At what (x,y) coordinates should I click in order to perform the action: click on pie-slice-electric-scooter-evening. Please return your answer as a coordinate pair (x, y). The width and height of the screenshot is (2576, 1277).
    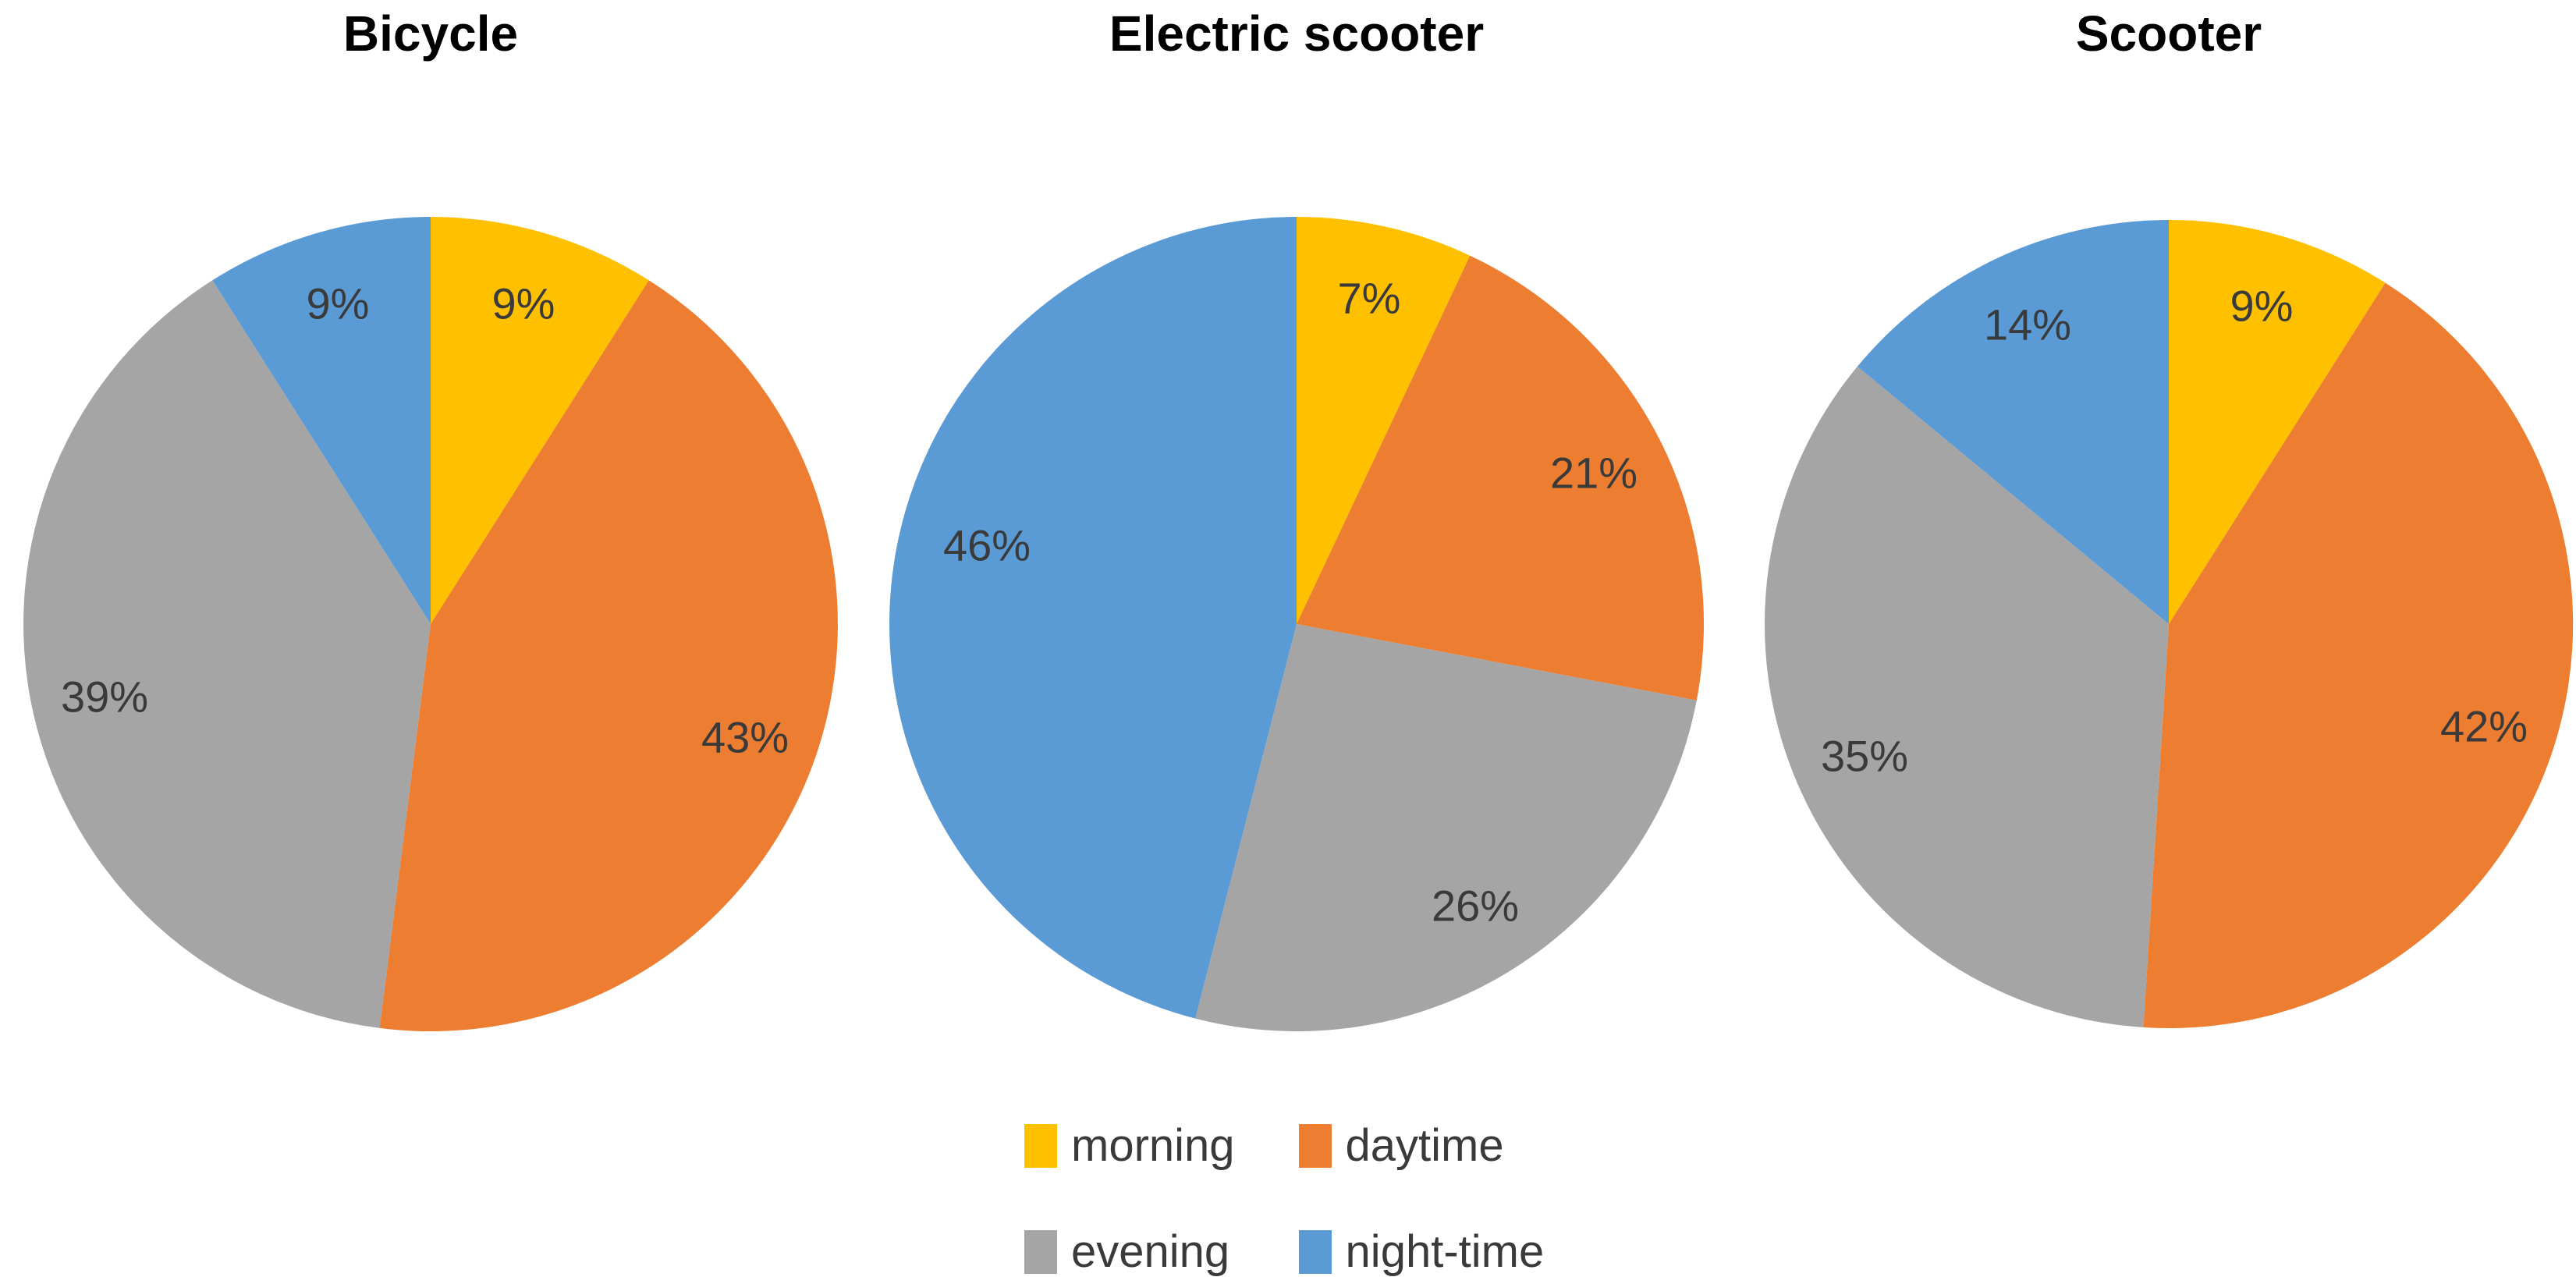
    Looking at the image, I should click on (1446, 828).